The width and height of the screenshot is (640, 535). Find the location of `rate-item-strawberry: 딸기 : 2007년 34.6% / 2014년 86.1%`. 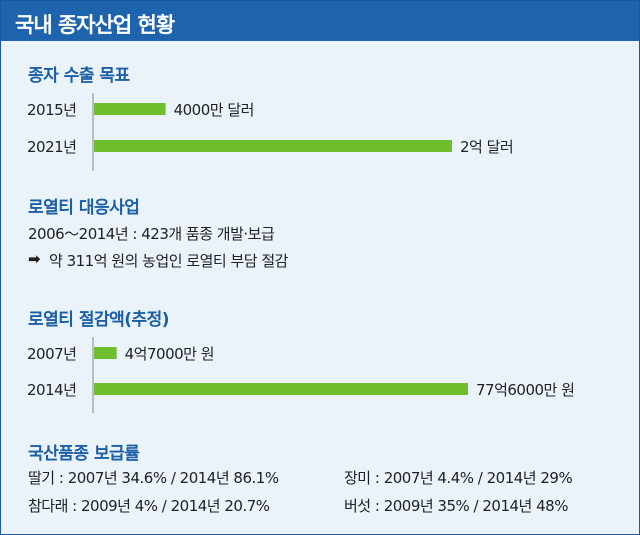

rate-item-strawberry: 딸기 : 2007년 34.6% / 2014년 86.1% is located at coordinates (153, 478).